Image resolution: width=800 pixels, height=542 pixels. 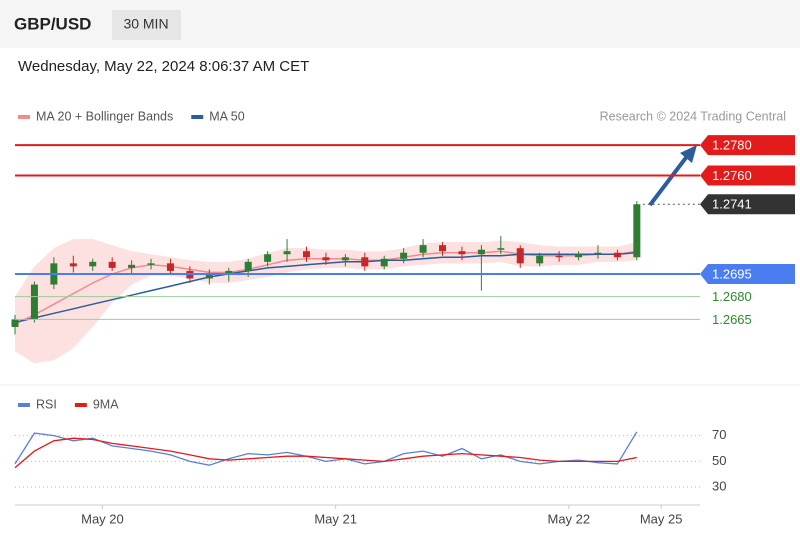 I want to click on target-arrow-head, so click(x=688, y=154).